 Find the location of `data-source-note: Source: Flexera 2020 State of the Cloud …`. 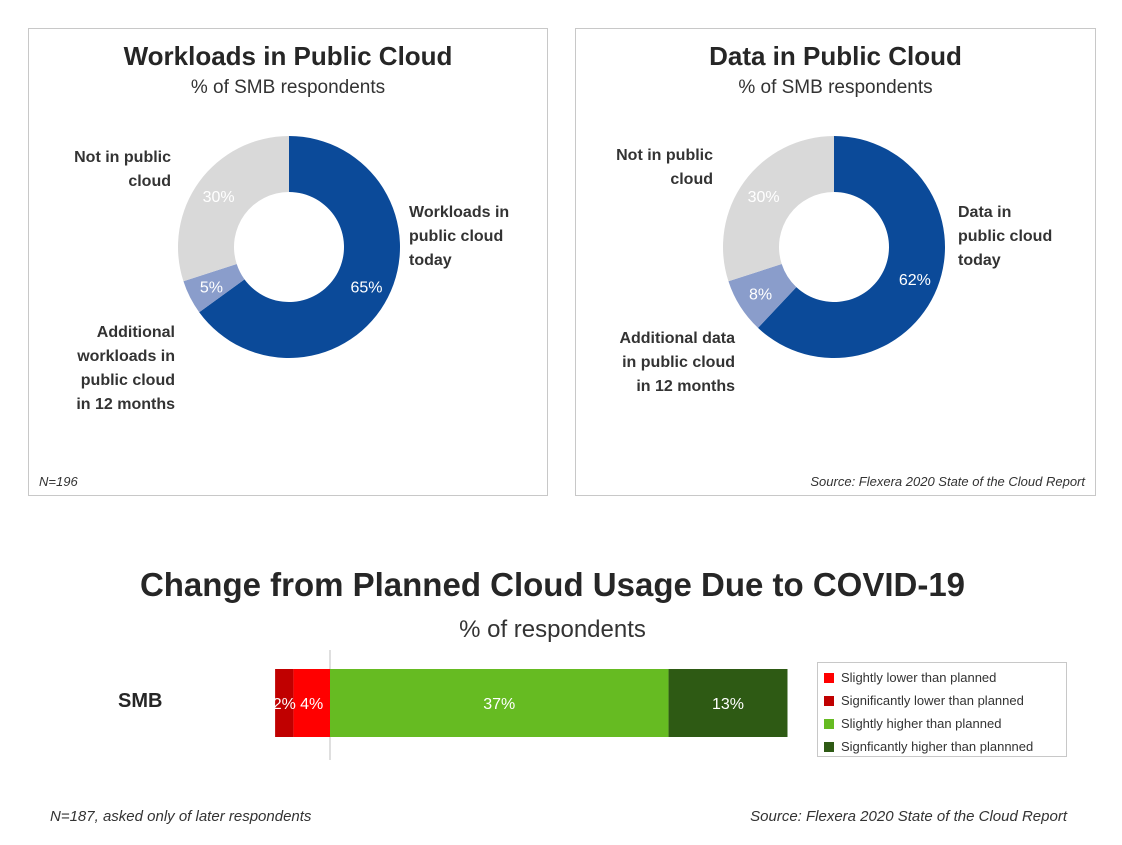

data-source-note: Source: Flexera 2020 State of the Cloud … is located at coordinates (947, 481).